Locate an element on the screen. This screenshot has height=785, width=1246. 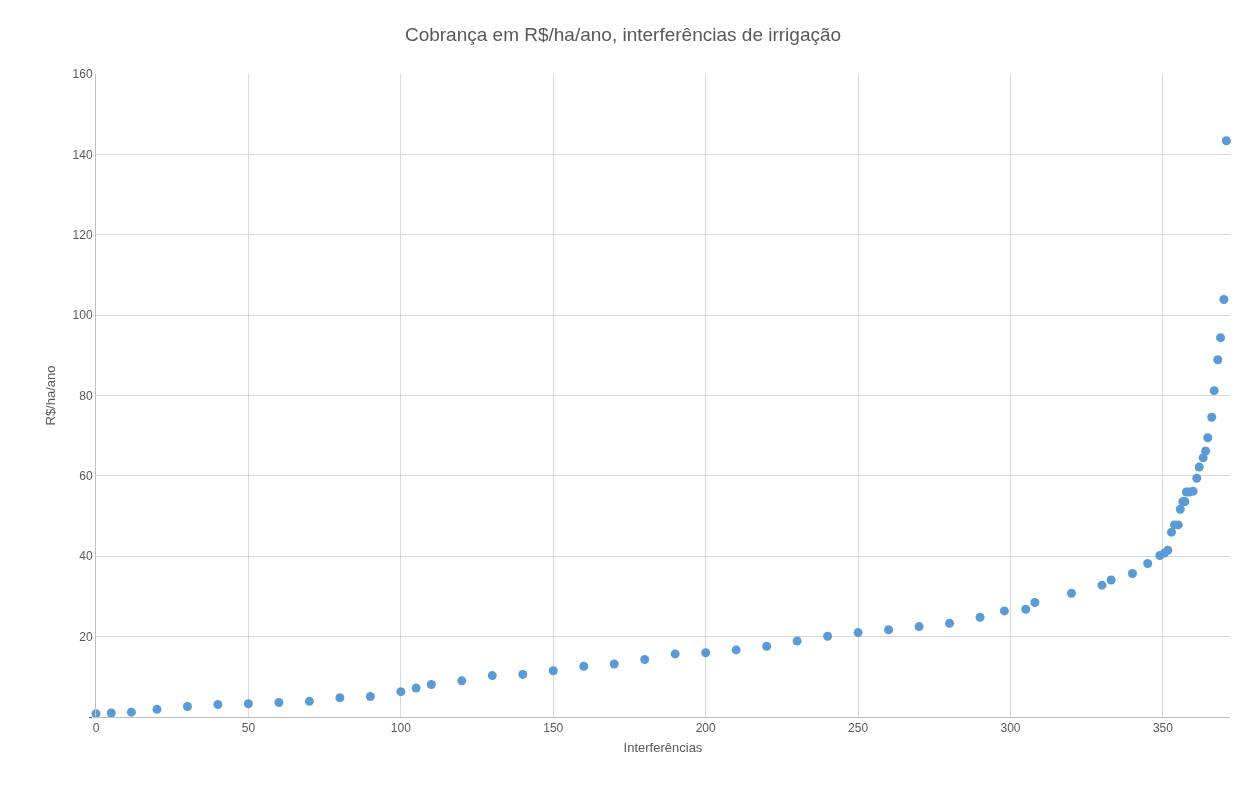
x-tick-label: 100 is located at coordinates (401, 728).